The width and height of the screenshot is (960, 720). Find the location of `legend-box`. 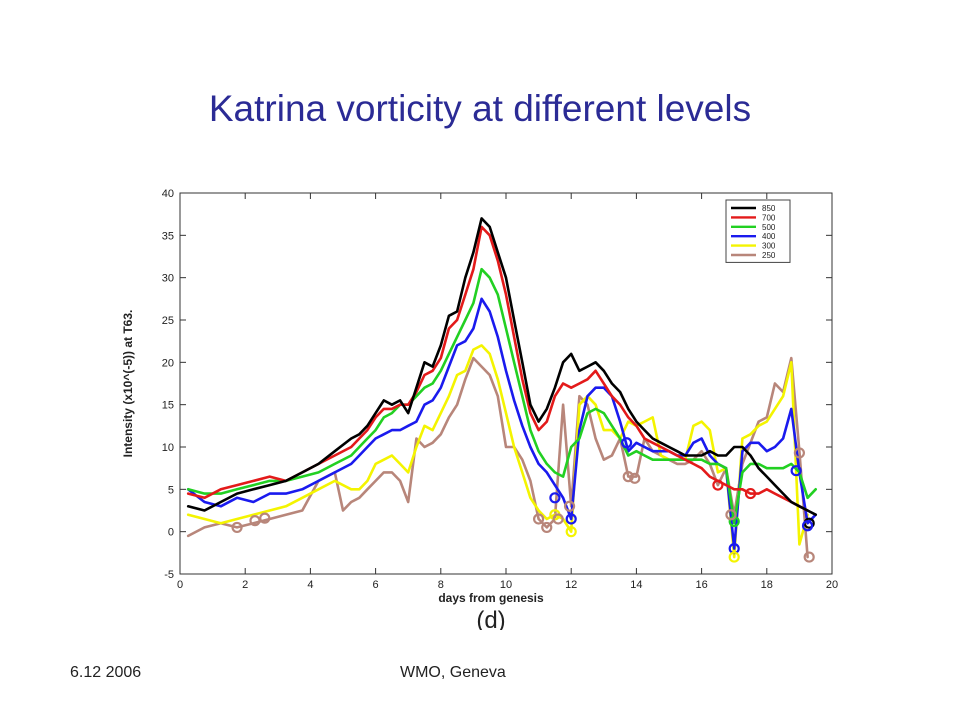

legend-box is located at coordinates (758, 231).